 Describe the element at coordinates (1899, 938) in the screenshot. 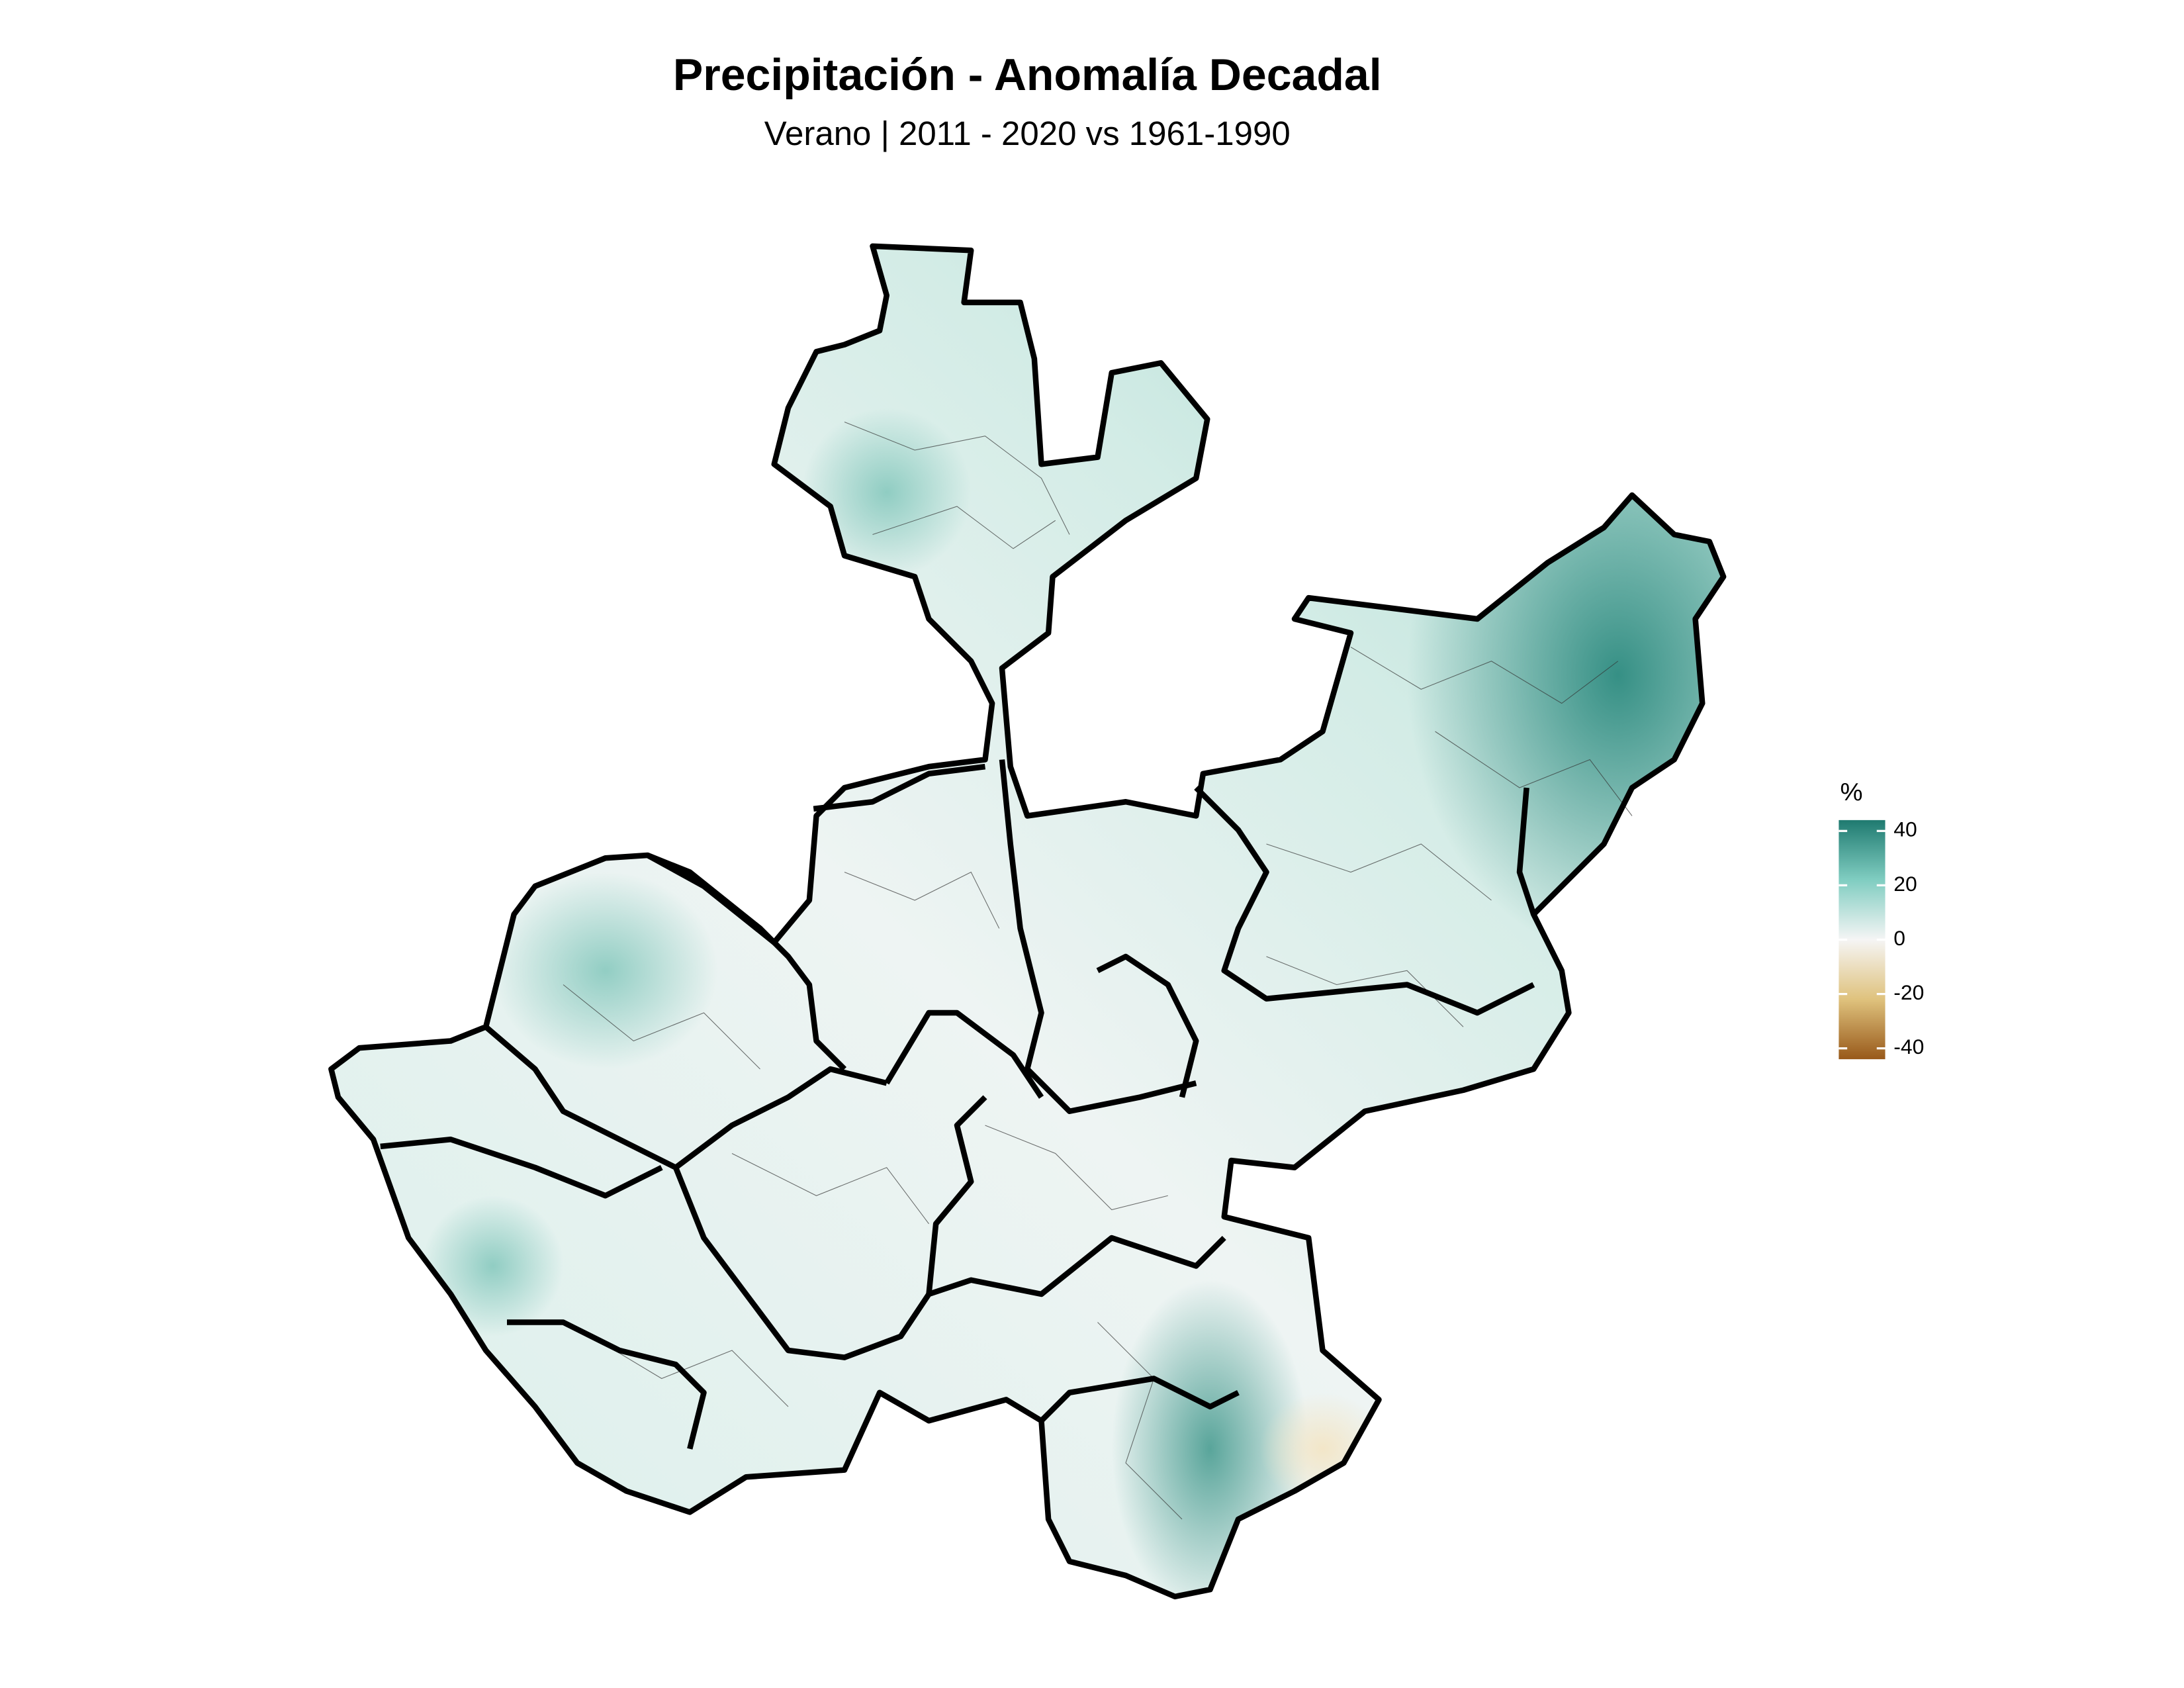

I see `colorbar-tick-label: 0` at that location.